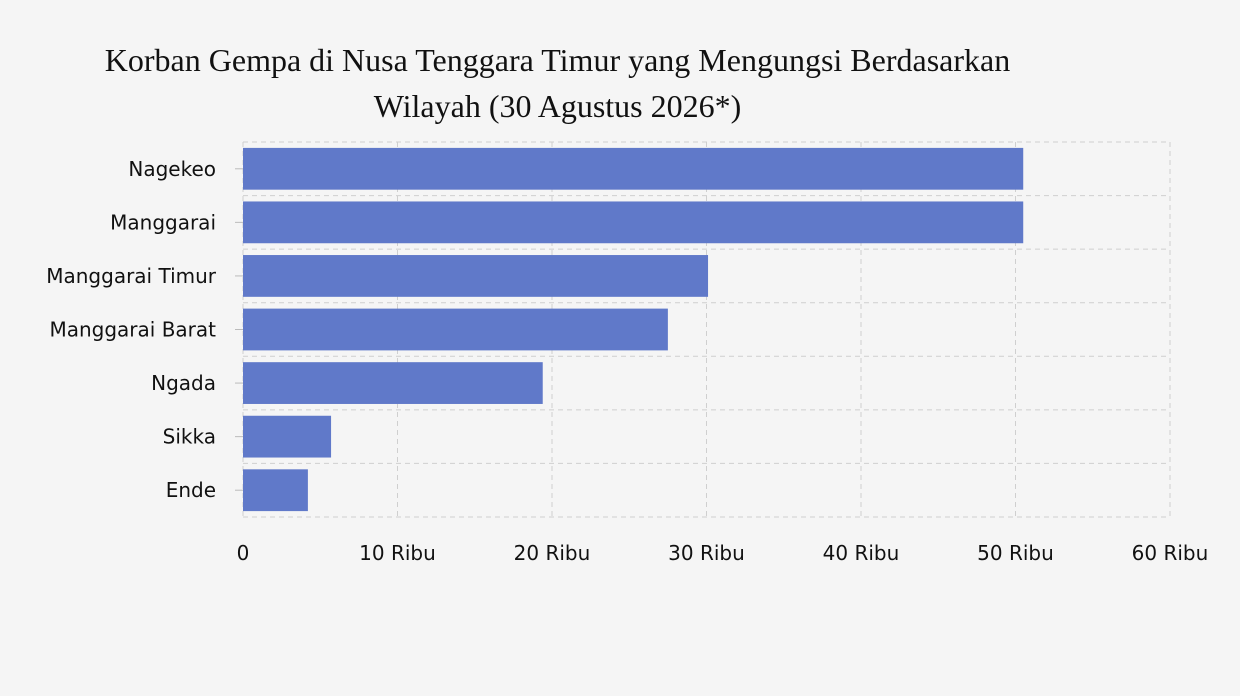 The height and width of the screenshot is (696, 1240). What do you see at coordinates (183, 383) in the screenshot?
I see `category-label-4: Ngada` at bounding box center [183, 383].